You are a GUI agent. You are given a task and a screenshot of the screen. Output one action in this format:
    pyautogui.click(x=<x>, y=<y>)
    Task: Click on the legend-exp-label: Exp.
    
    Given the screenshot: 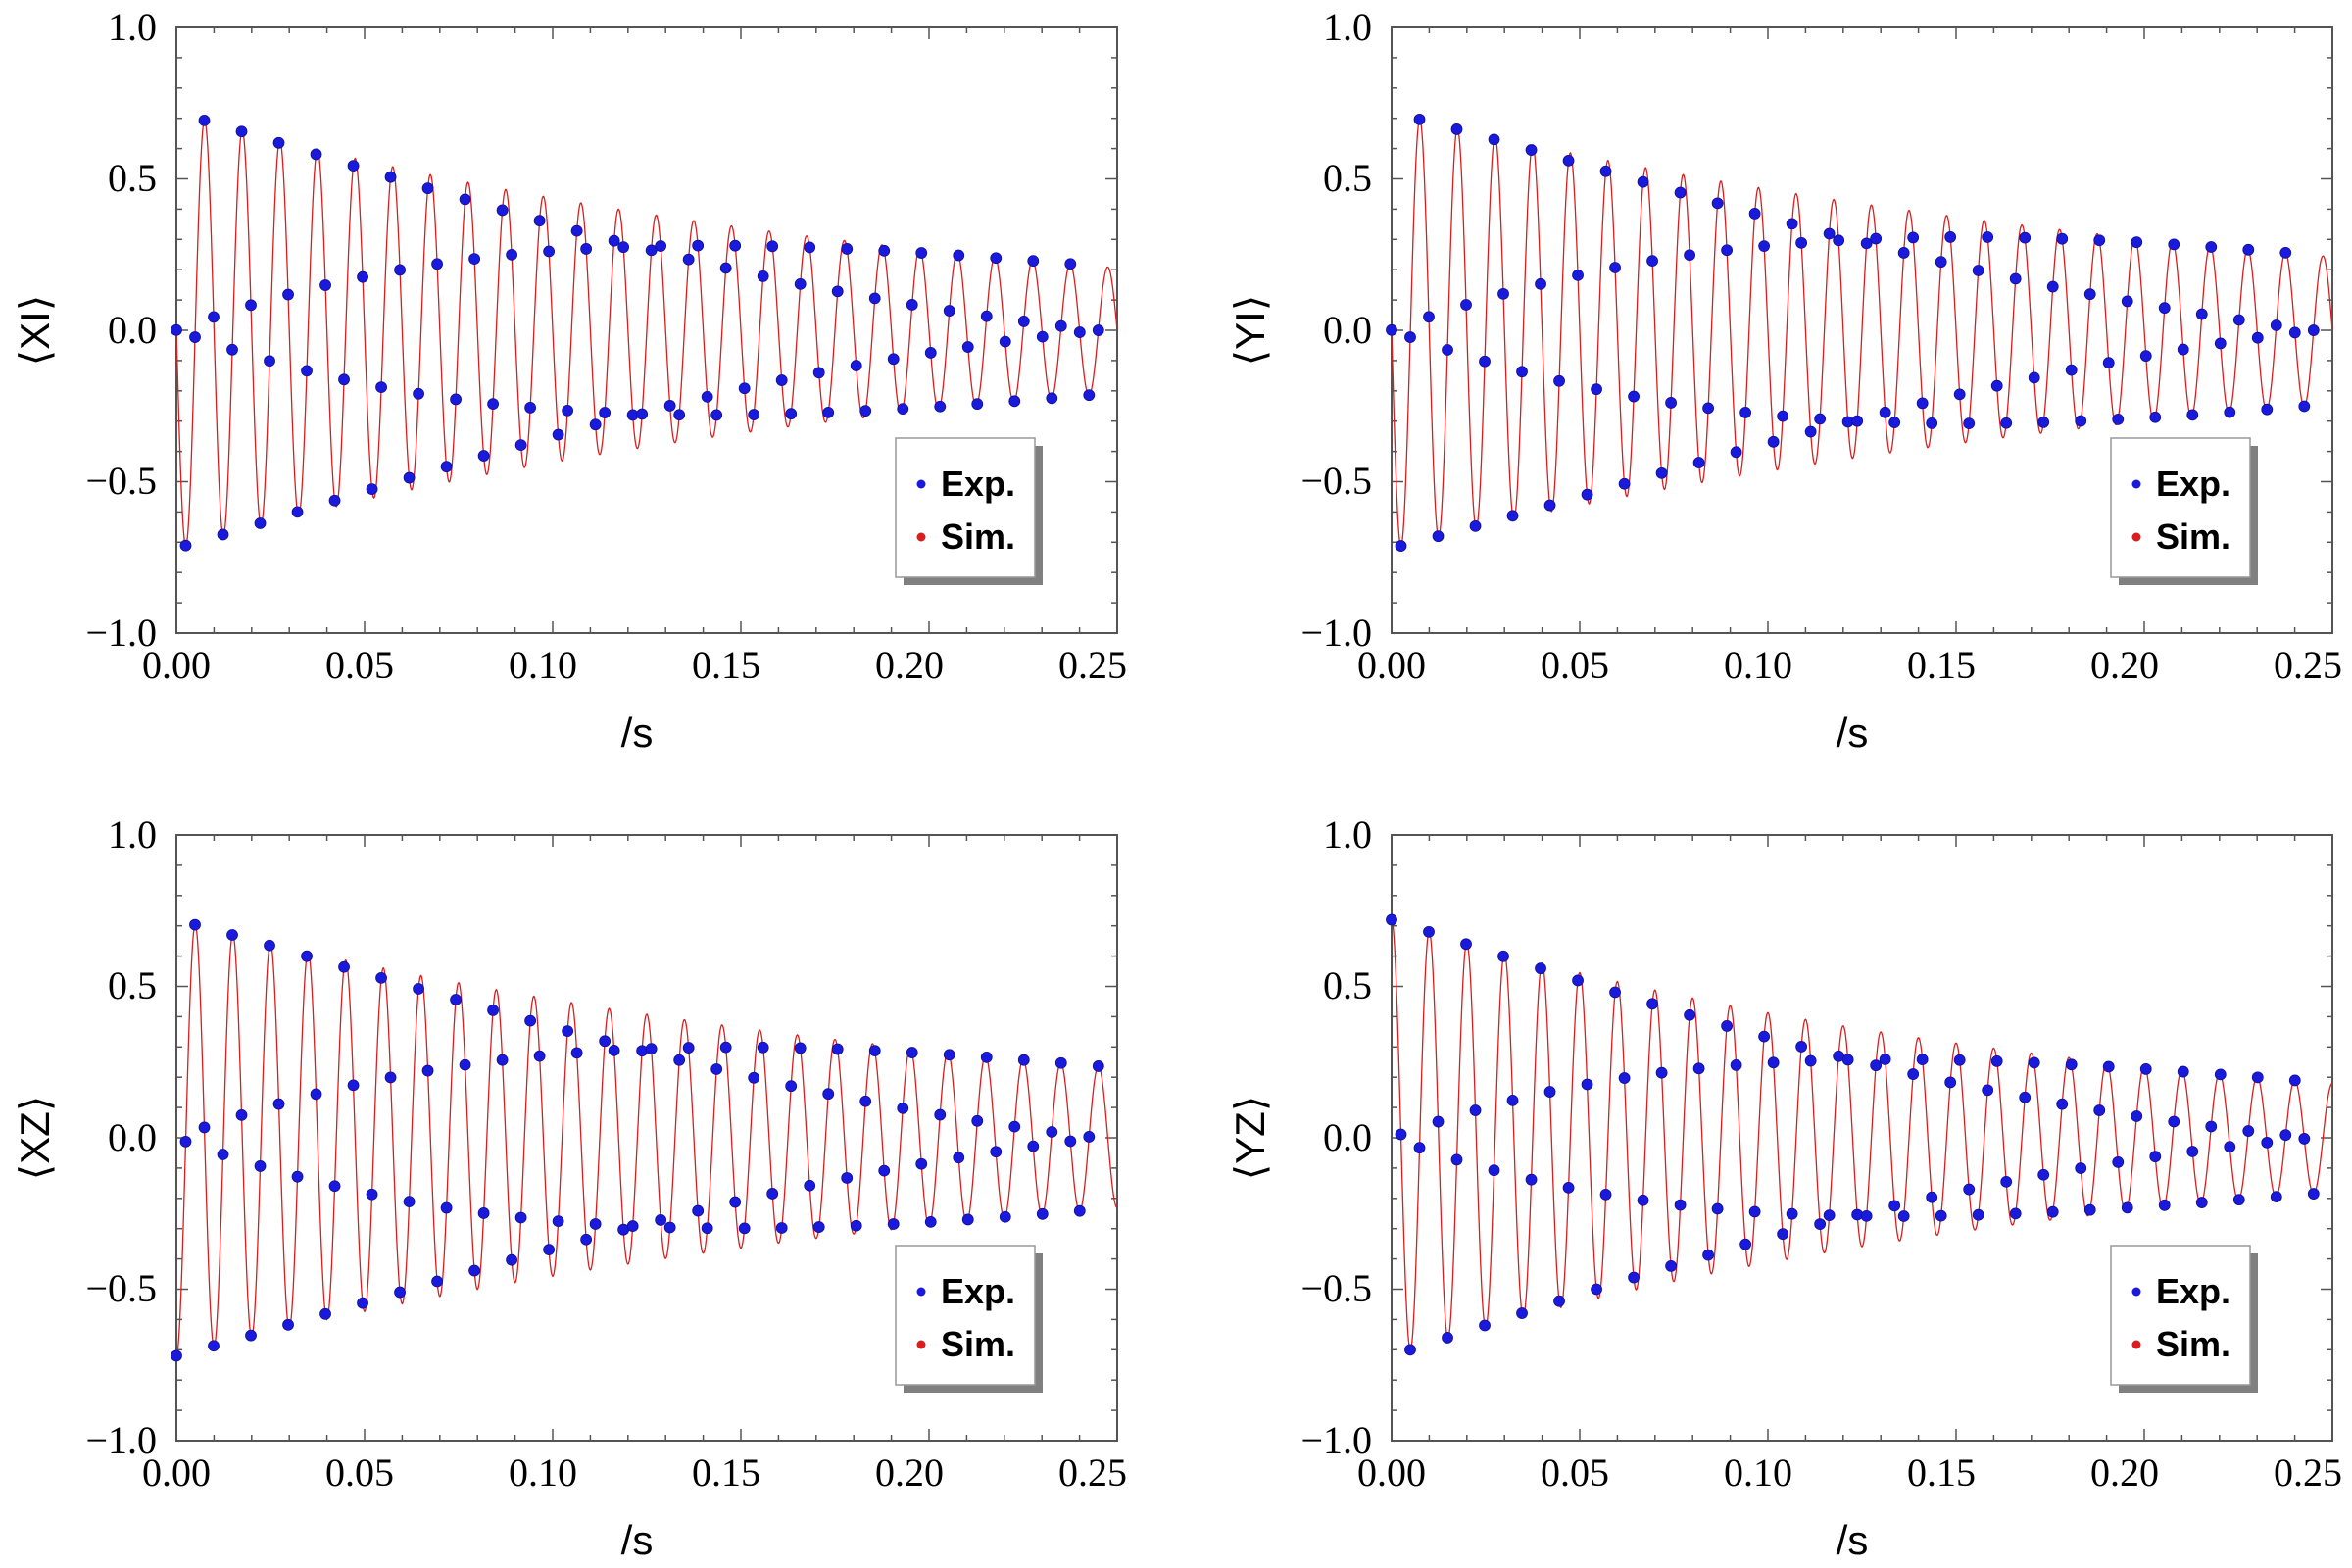 What is the action you would take?
    pyautogui.click(x=2193, y=484)
    